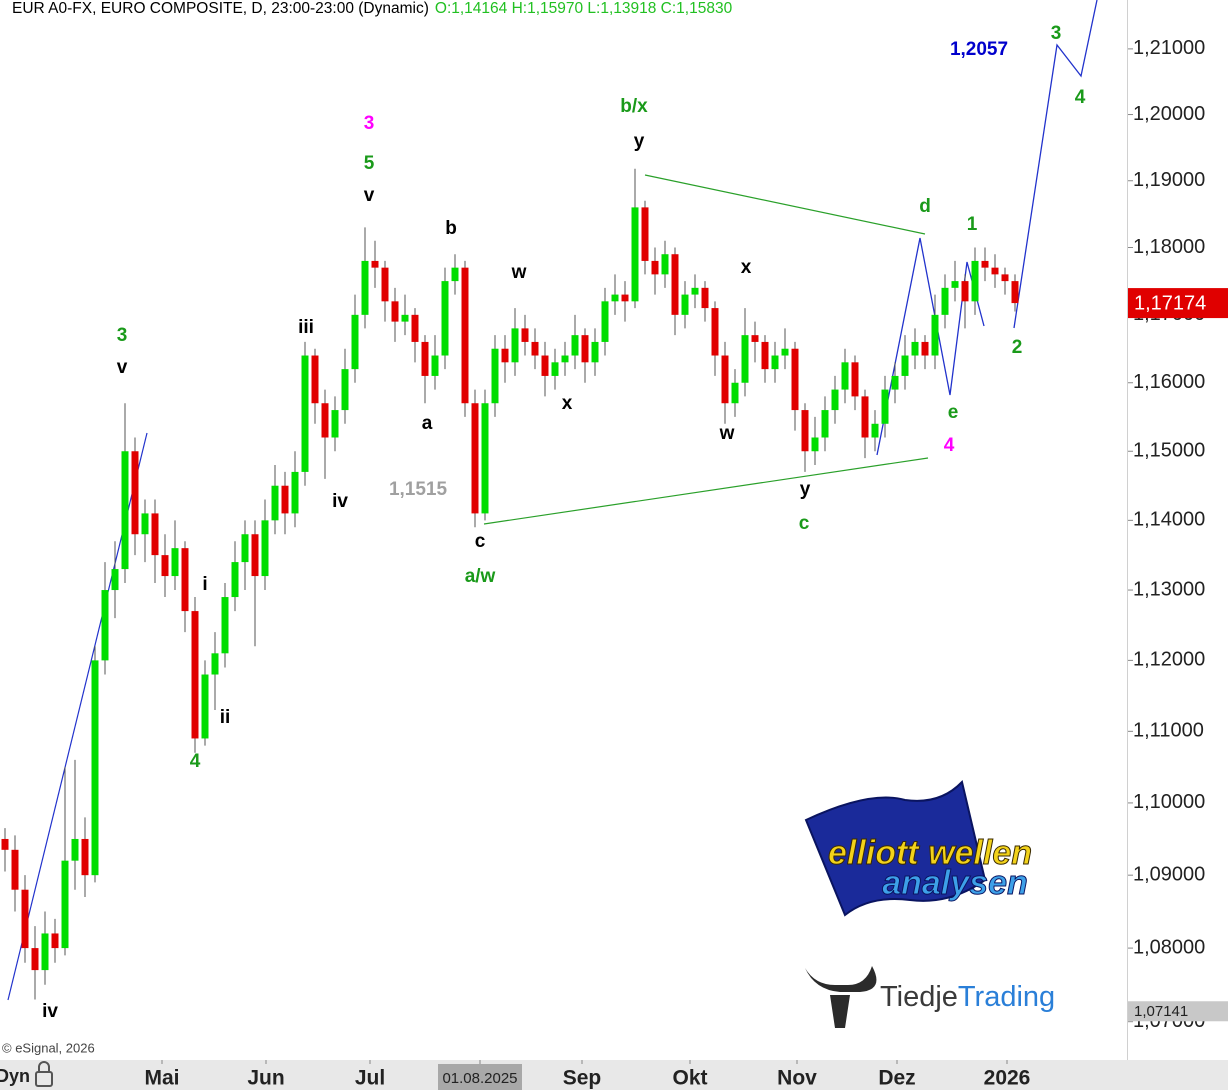 The width and height of the screenshot is (1228, 1090). Describe the element at coordinates (797, 1078) in the screenshot. I see `x-tick-label: Nov` at that location.